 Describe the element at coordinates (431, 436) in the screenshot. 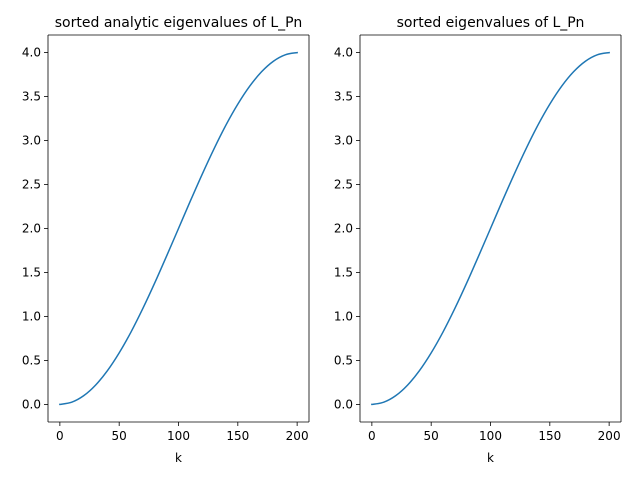

I see `right-x-tick-label: 50` at that location.